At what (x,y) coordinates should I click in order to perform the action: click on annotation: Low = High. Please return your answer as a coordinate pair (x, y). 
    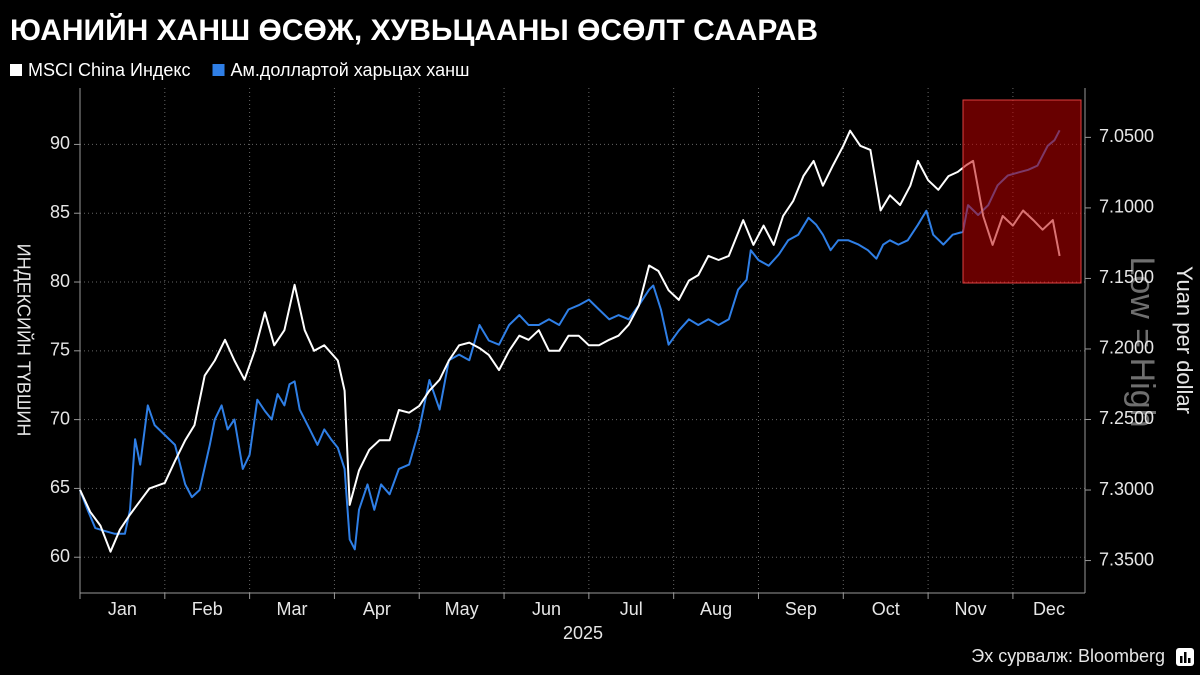
    Looking at the image, I should click on (1142, 341).